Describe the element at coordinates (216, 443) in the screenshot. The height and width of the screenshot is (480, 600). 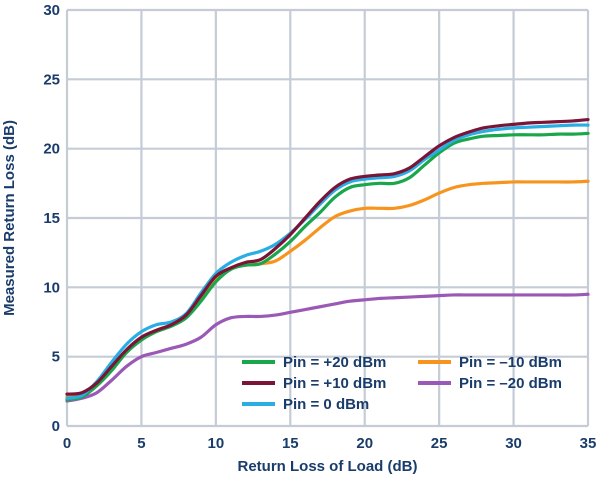
I see `x-tick-label: 10` at that location.